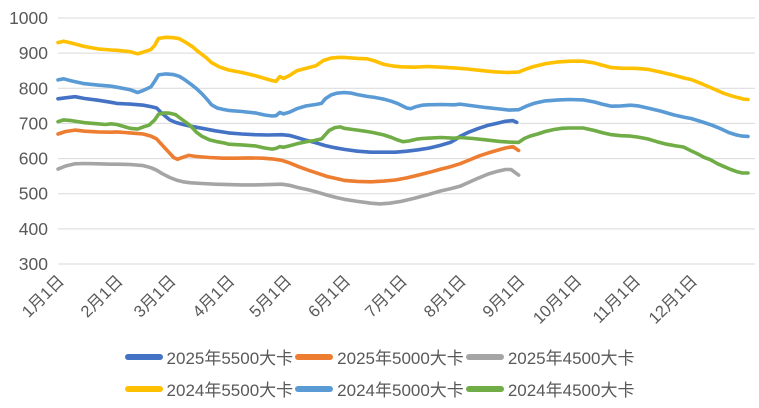 The height and width of the screenshot is (408, 759). Describe the element at coordinates (28, 18) in the screenshot. I see `y-axis-tick-label: 1000` at that location.